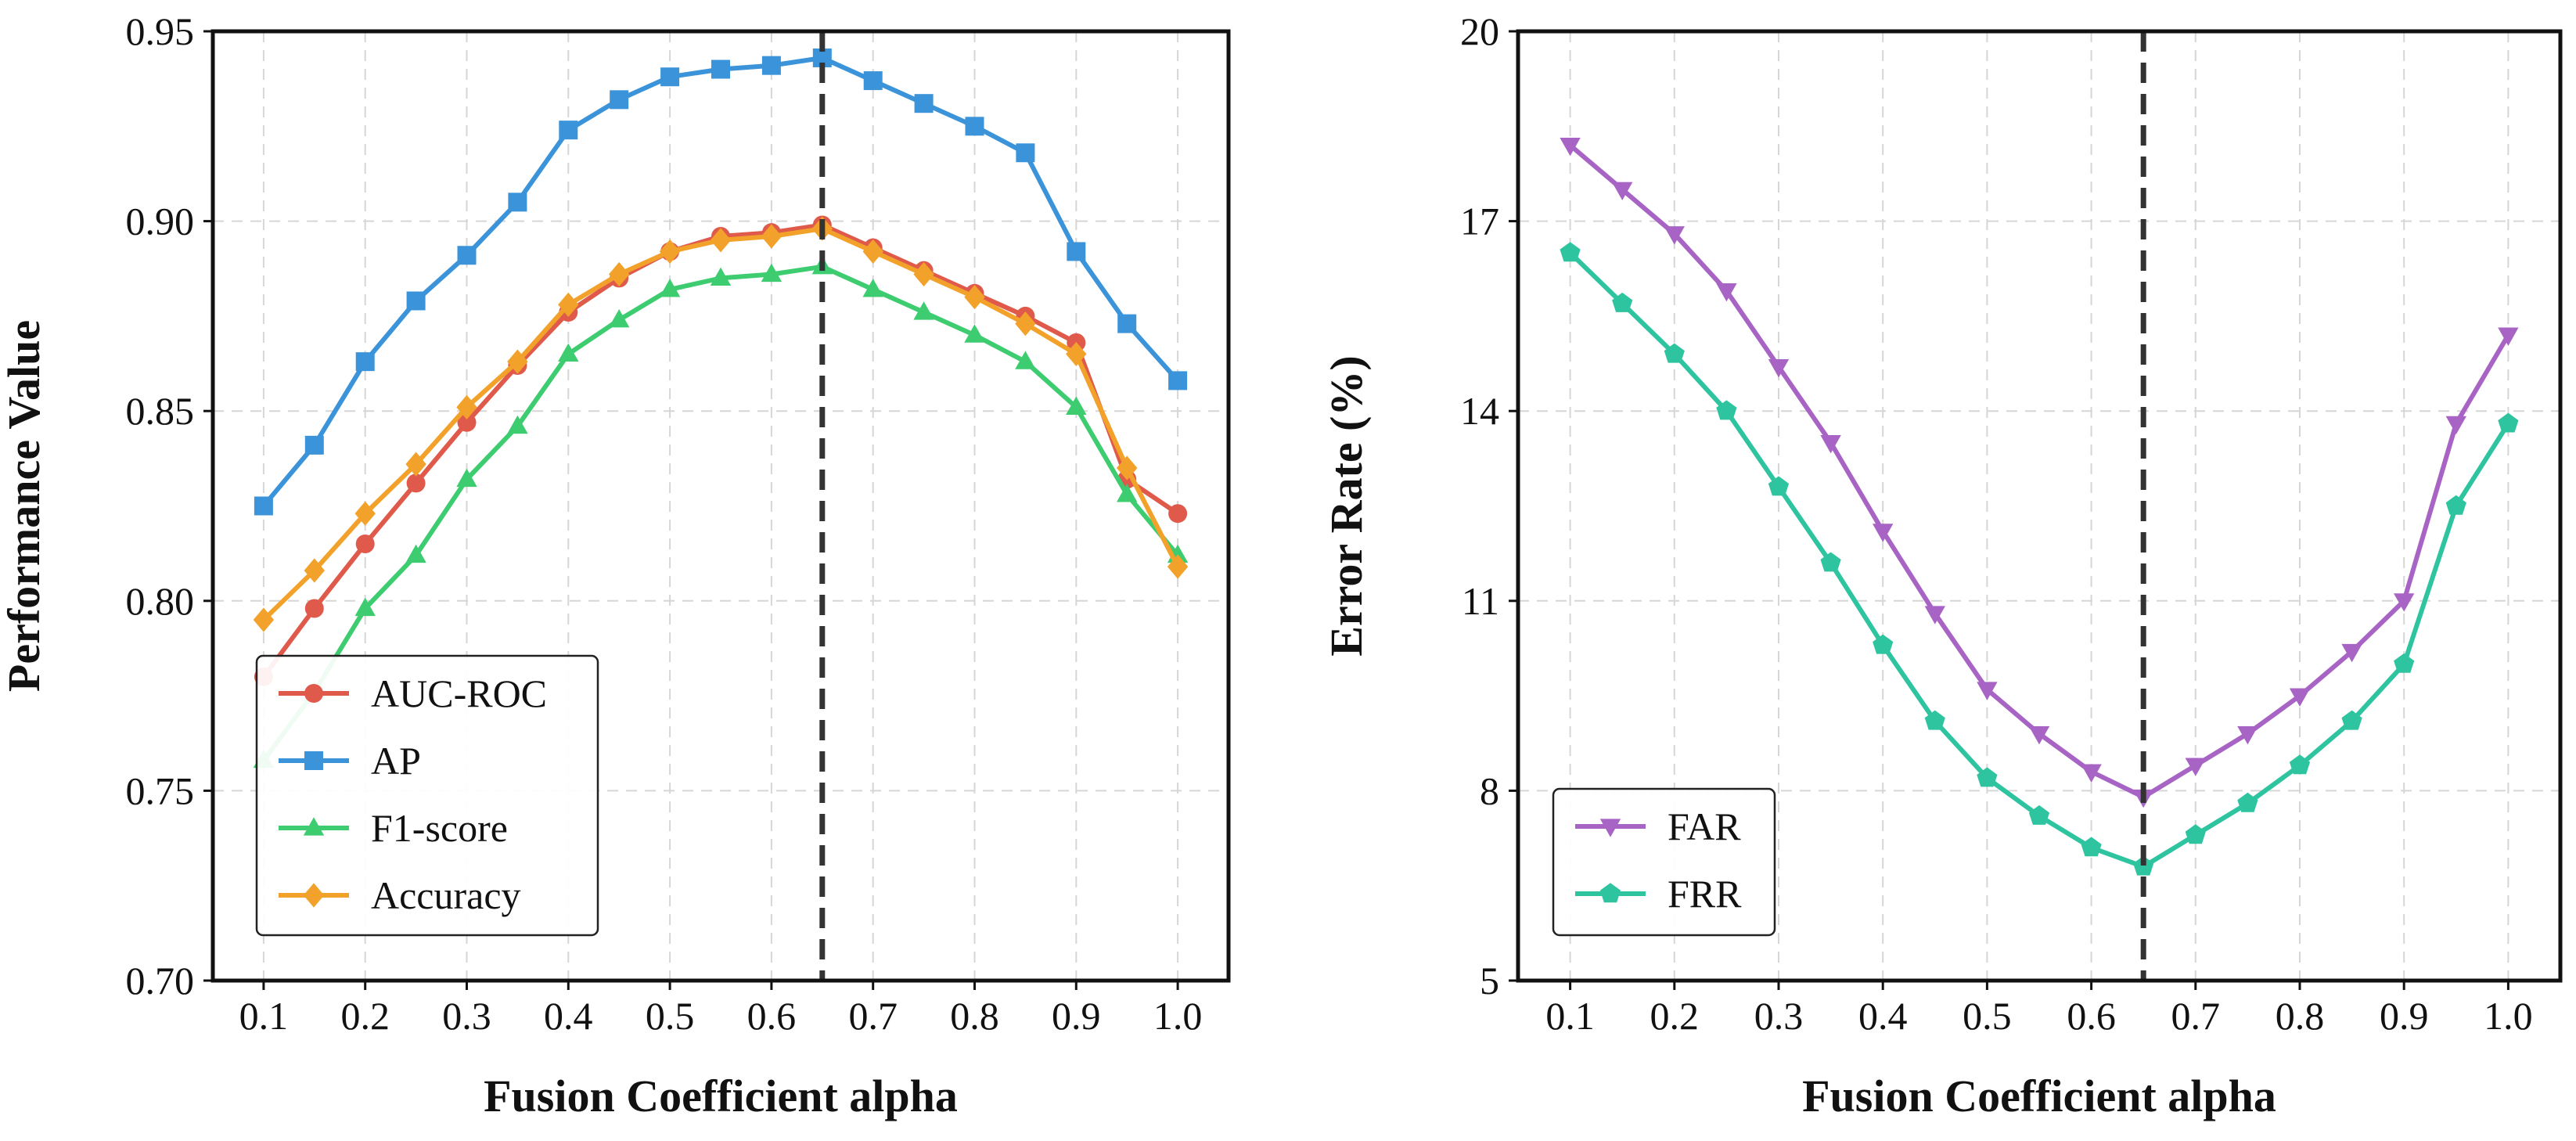  Describe the element at coordinates (1178, 1016) in the screenshot. I see `x-tick-label: 1.0` at that location.